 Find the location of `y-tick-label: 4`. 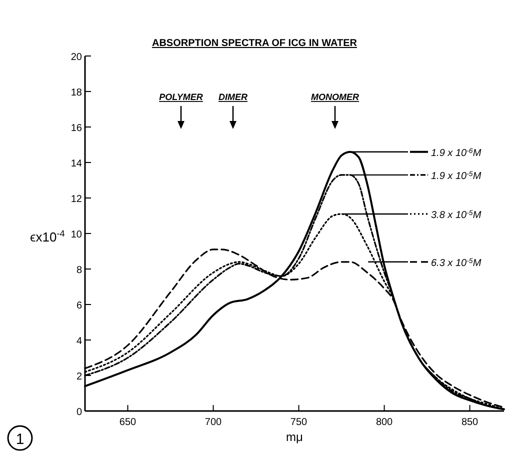

y-tick-label: 4 is located at coordinates (79, 341).